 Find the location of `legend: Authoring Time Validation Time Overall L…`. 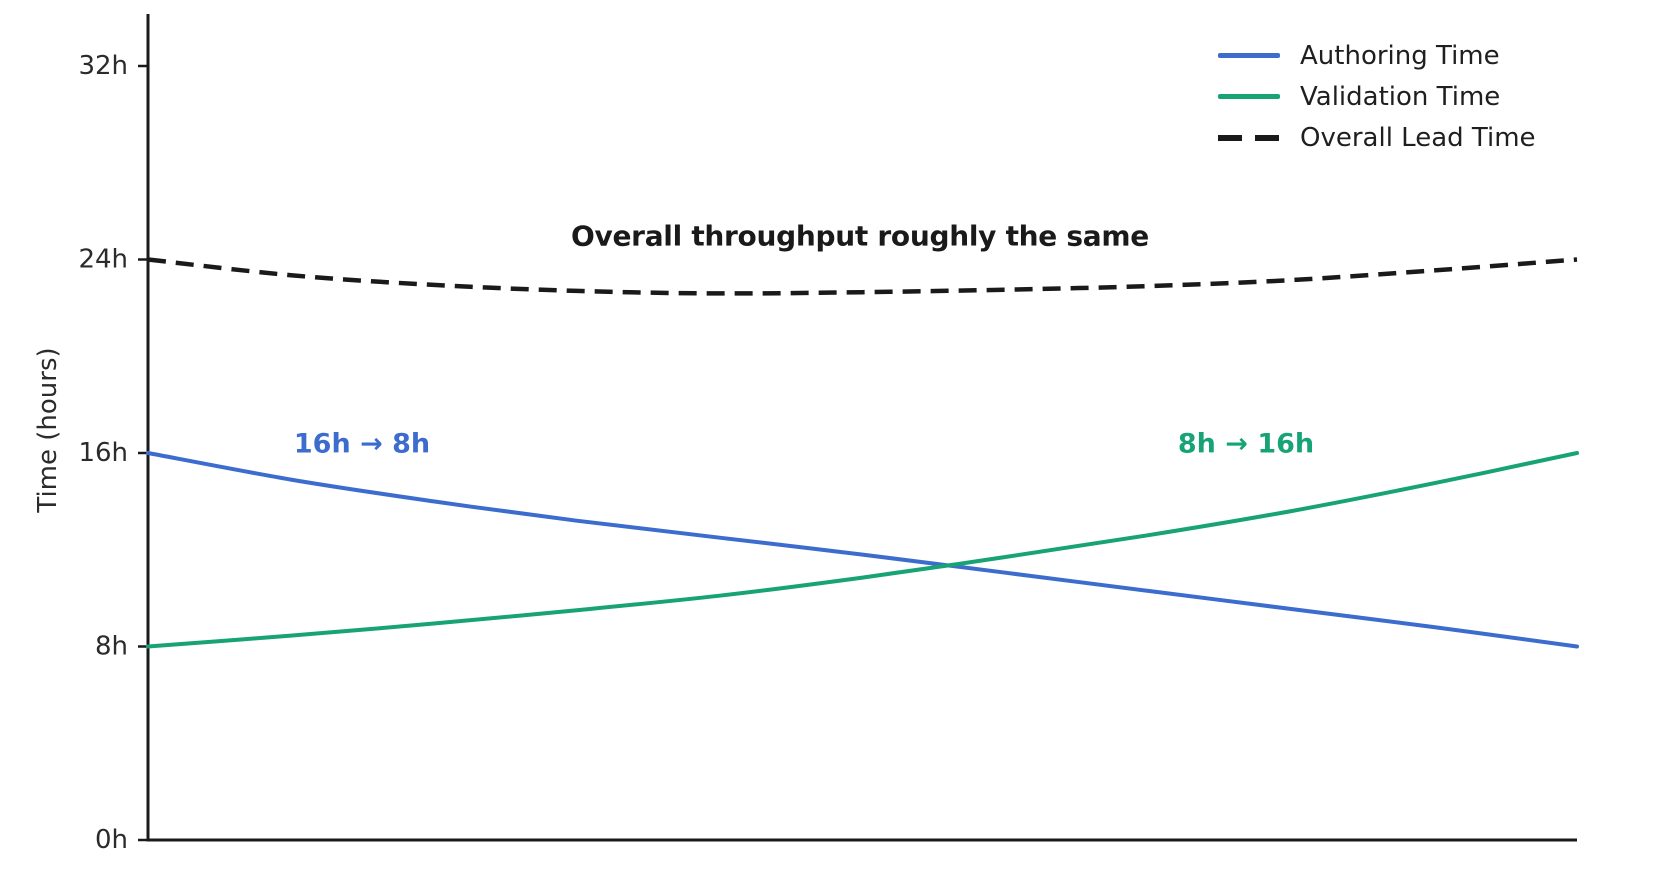

legend: Authoring Time Validation Time Overall L… is located at coordinates (1377, 96).